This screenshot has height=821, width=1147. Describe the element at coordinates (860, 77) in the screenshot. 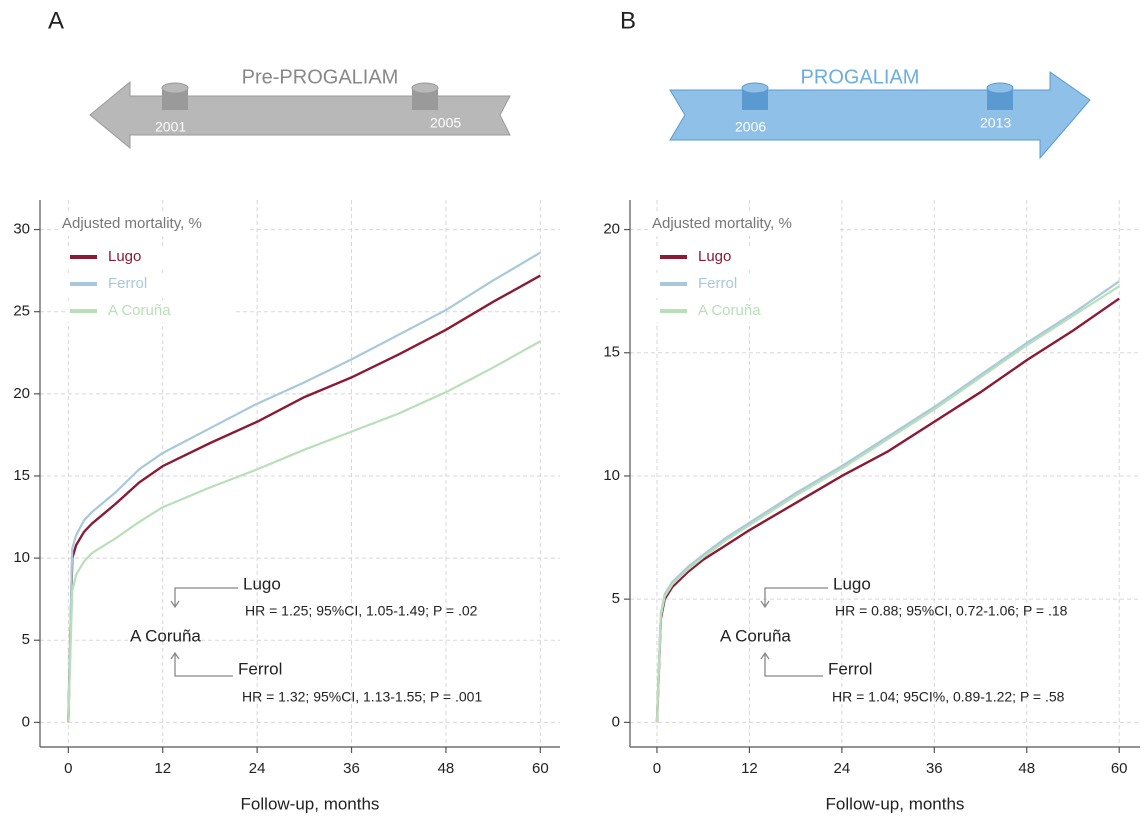

I see `banner-title: PROGALIAM` at that location.